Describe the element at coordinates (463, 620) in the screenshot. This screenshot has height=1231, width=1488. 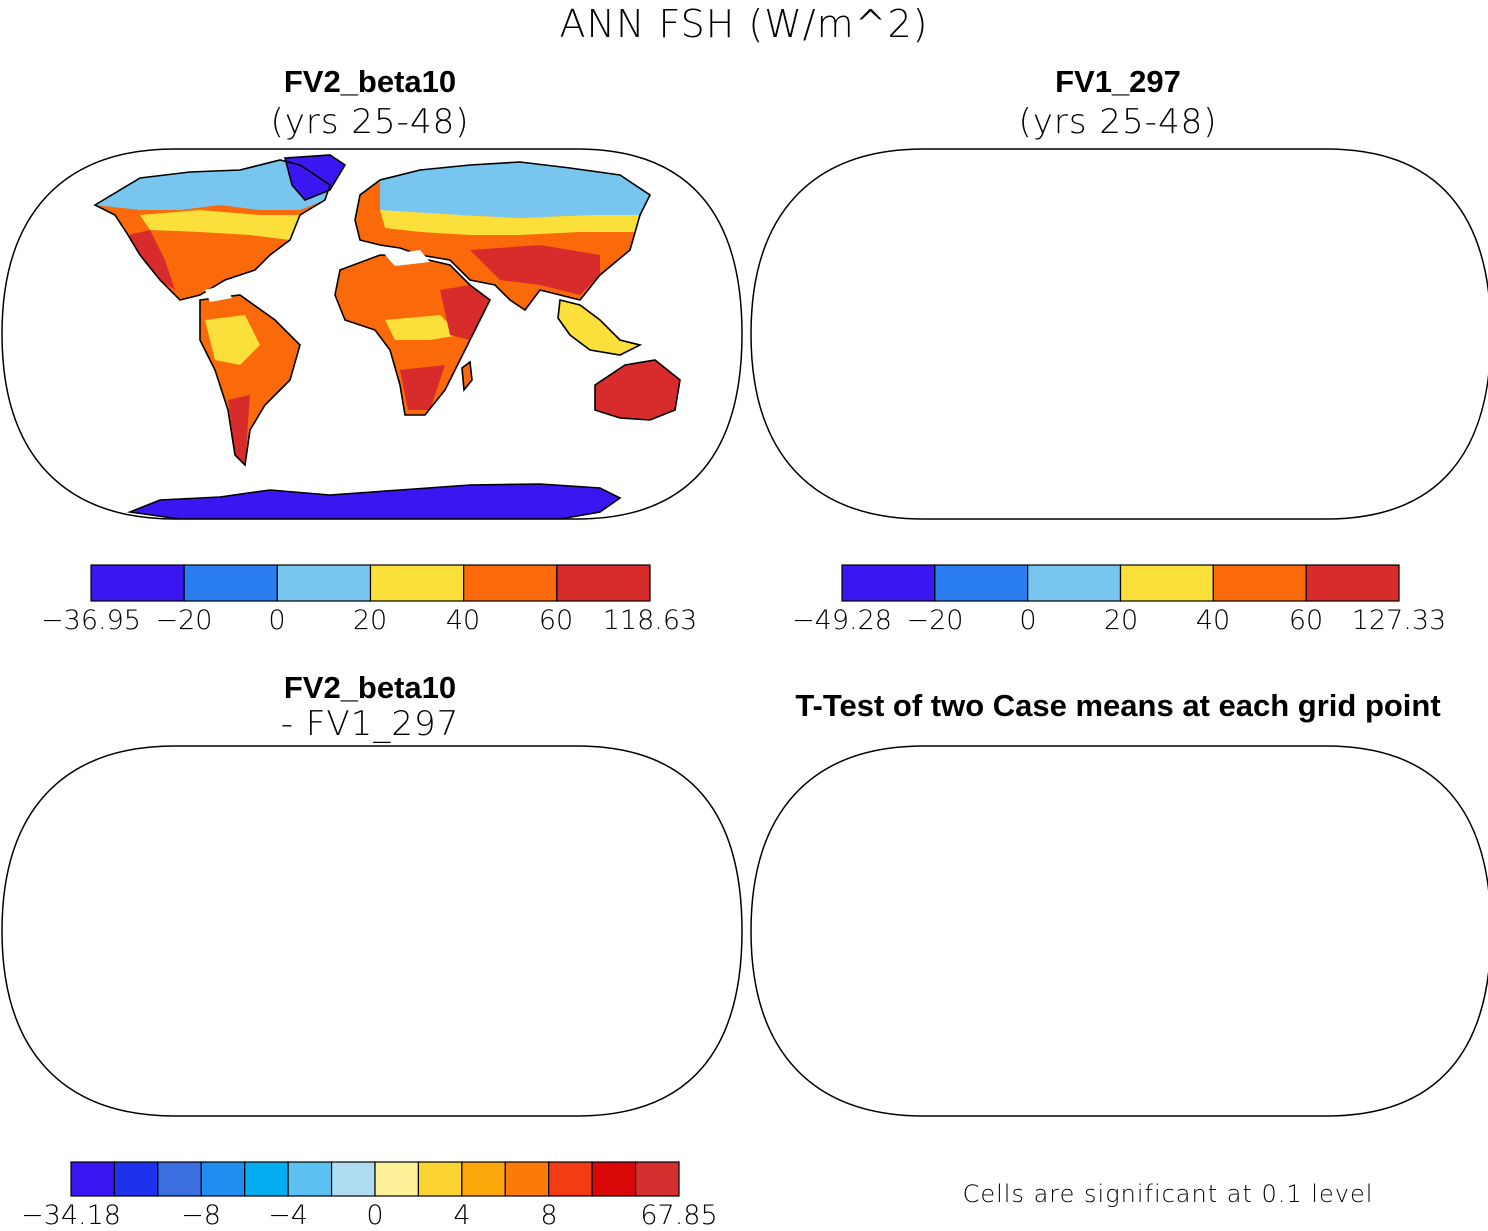
I see `panel1-colorbar-tick-label: 40` at that location.